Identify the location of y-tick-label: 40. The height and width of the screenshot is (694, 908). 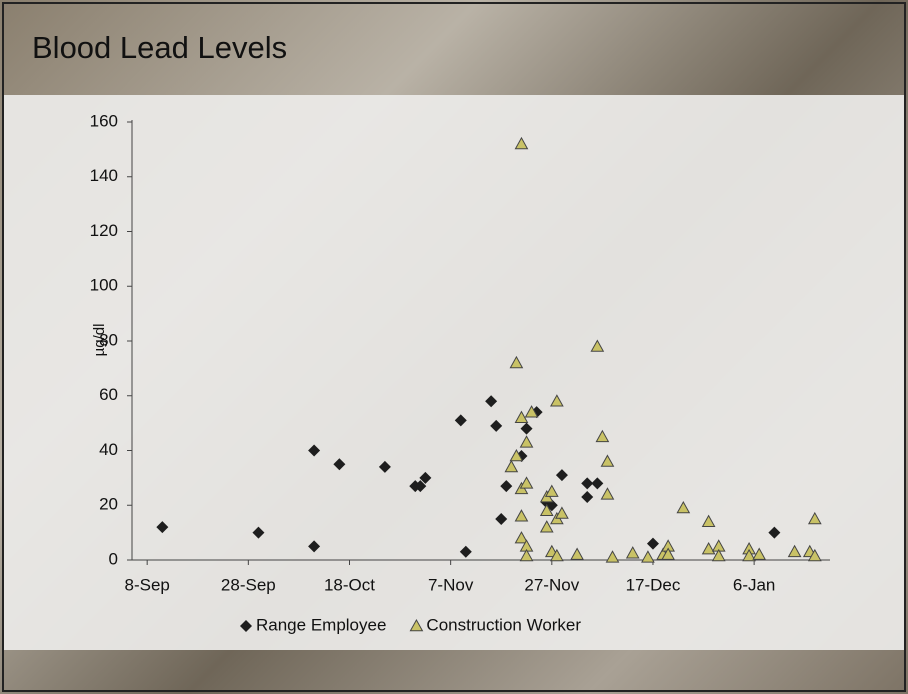
(108, 449).